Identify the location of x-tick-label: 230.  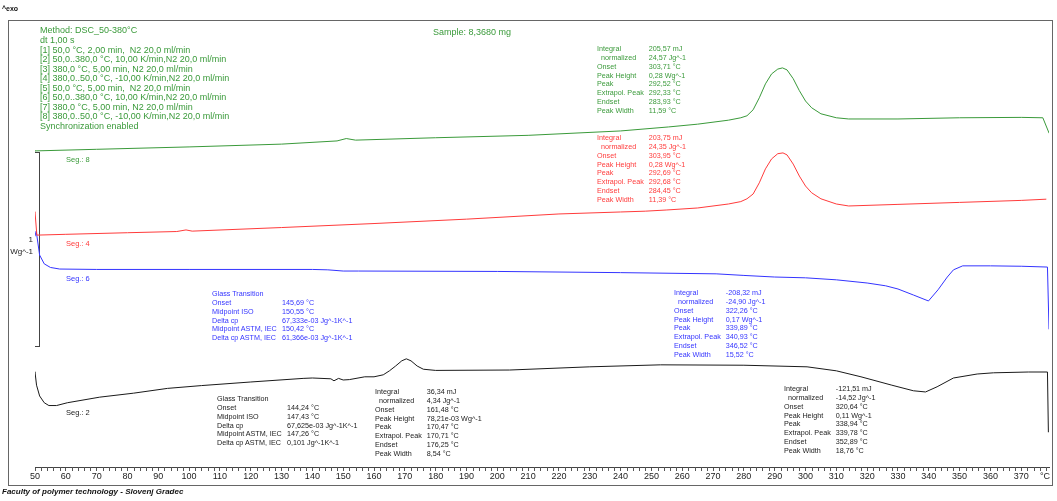
(590, 475).